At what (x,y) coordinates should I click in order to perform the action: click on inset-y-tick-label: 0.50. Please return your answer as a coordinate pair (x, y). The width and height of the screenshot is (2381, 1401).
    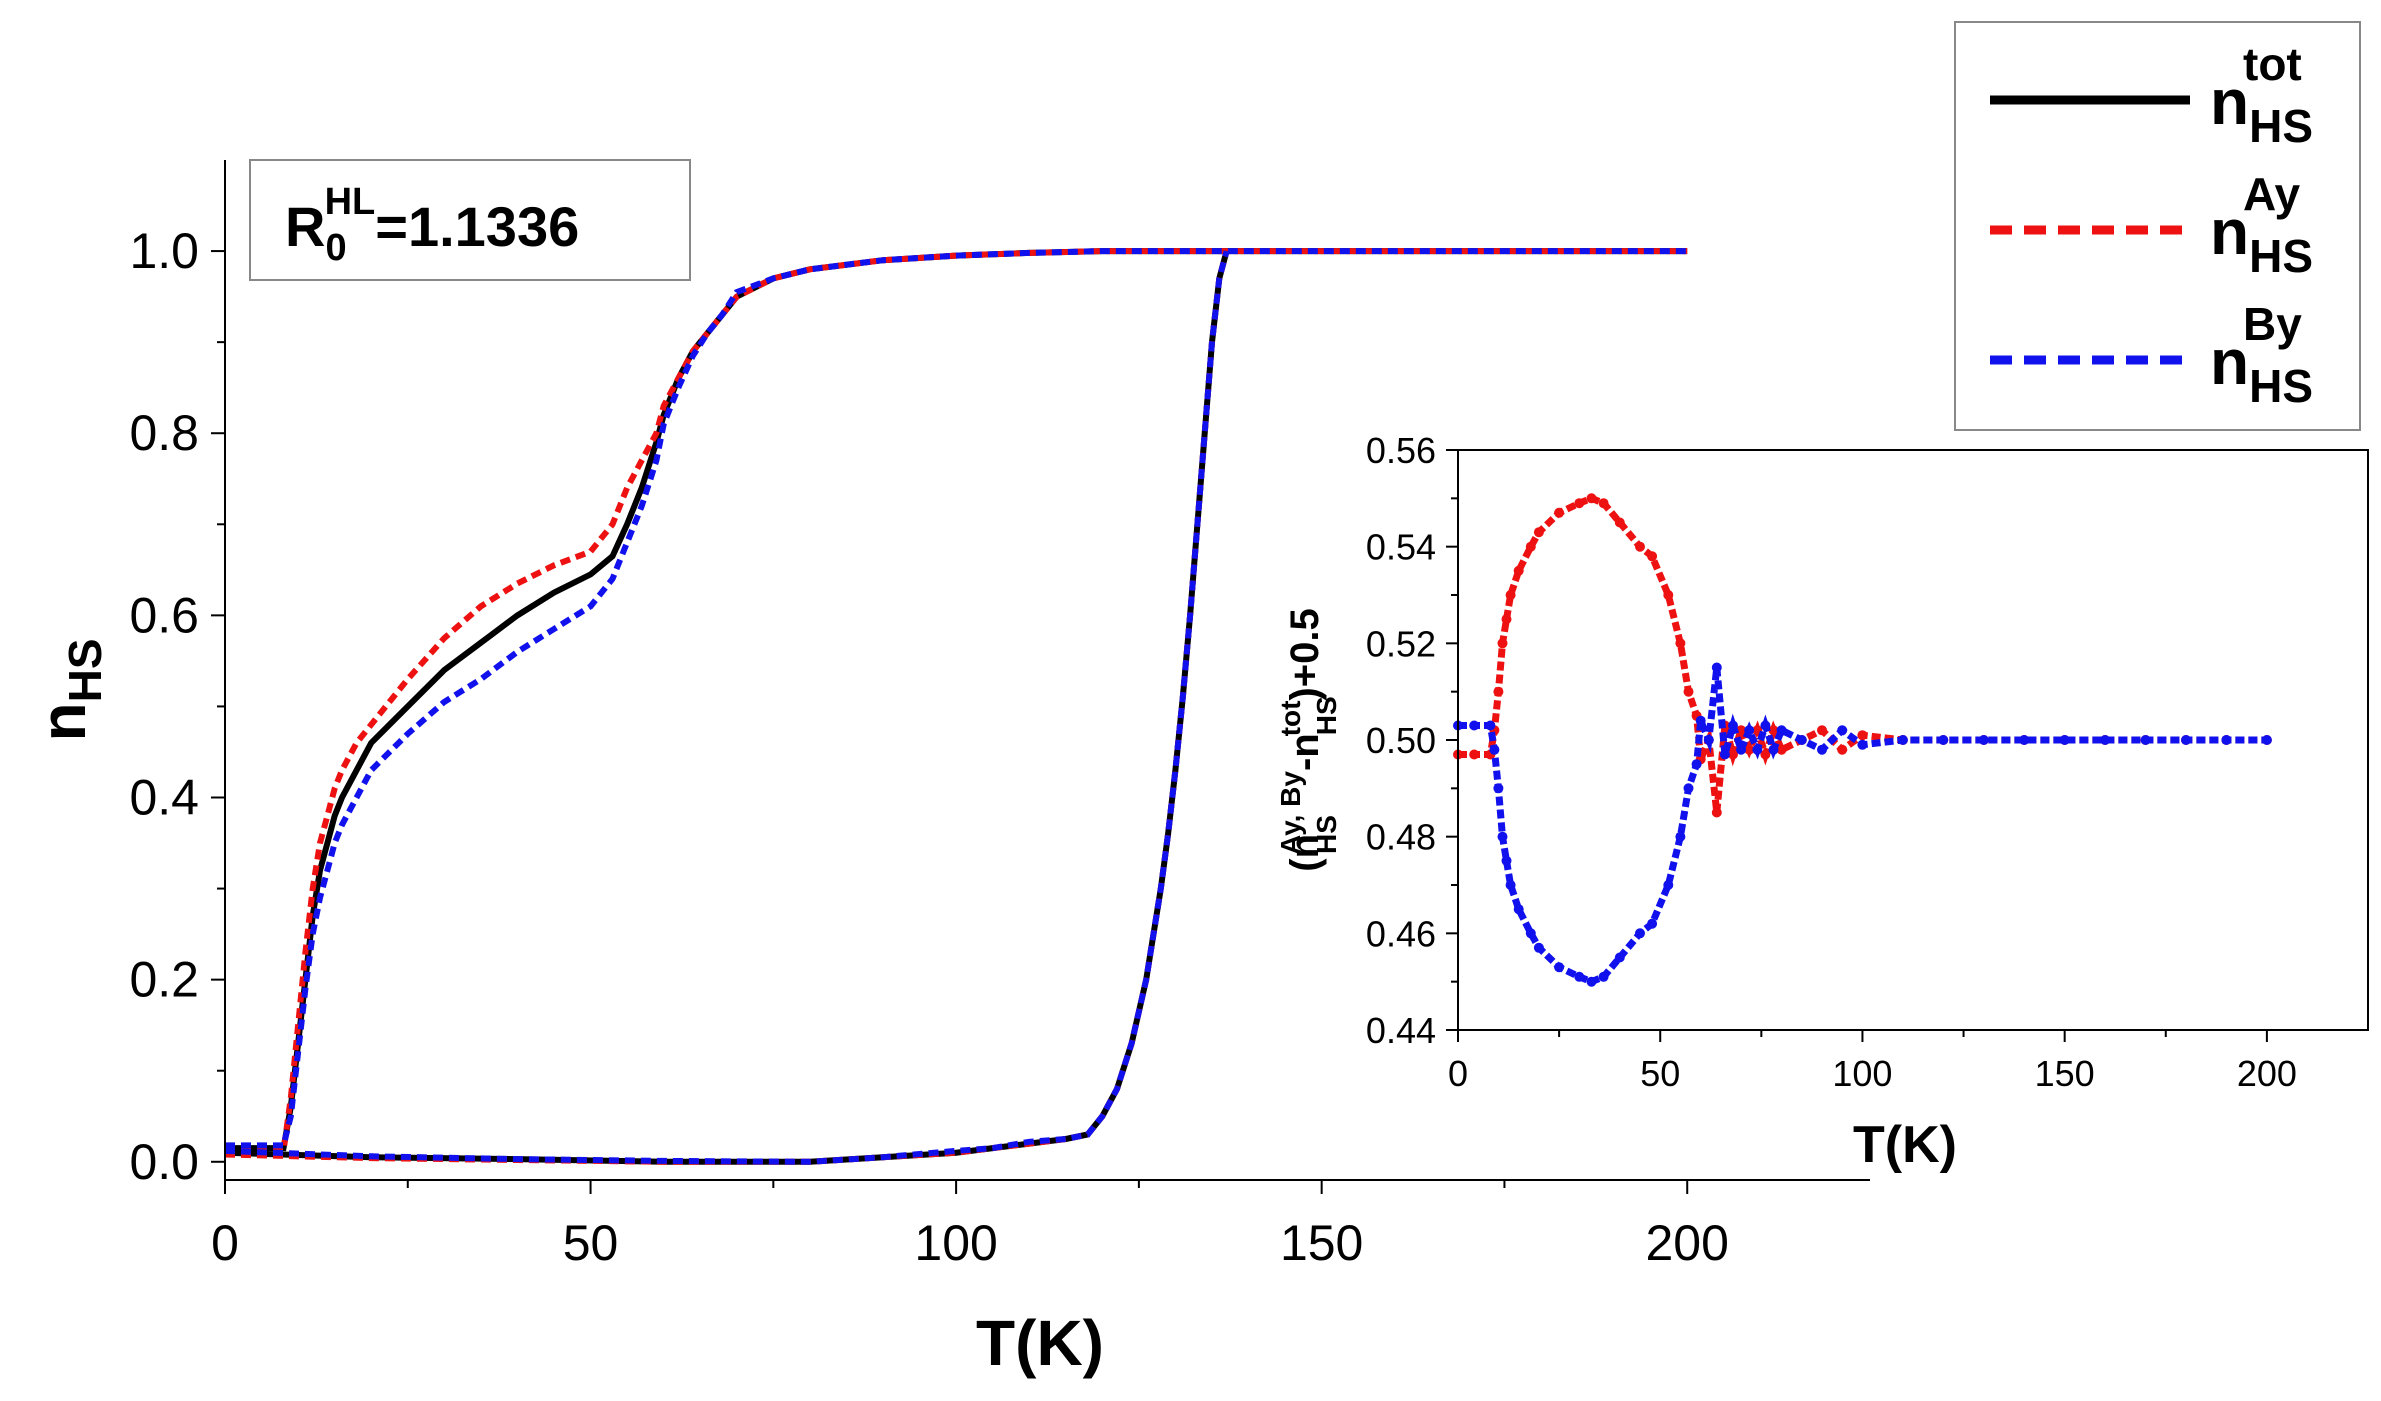
    Looking at the image, I should click on (1401, 740).